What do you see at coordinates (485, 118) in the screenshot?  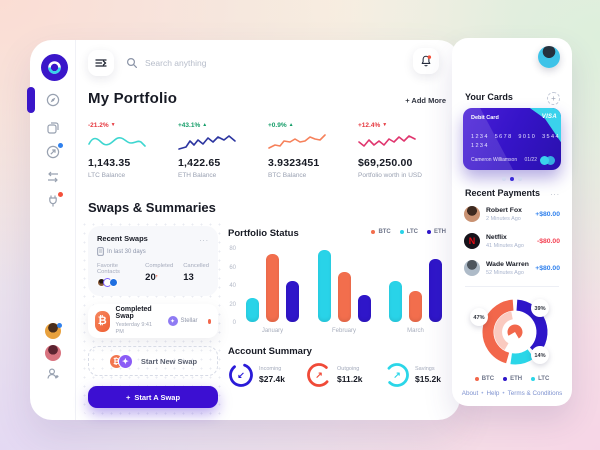 I see `card-type: Debit Card` at bounding box center [485, 118].